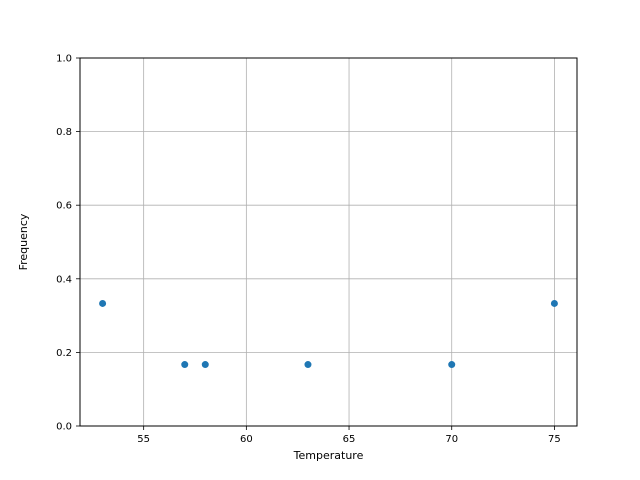  I want to click on x-tick-label: 60, so click(246, 439).